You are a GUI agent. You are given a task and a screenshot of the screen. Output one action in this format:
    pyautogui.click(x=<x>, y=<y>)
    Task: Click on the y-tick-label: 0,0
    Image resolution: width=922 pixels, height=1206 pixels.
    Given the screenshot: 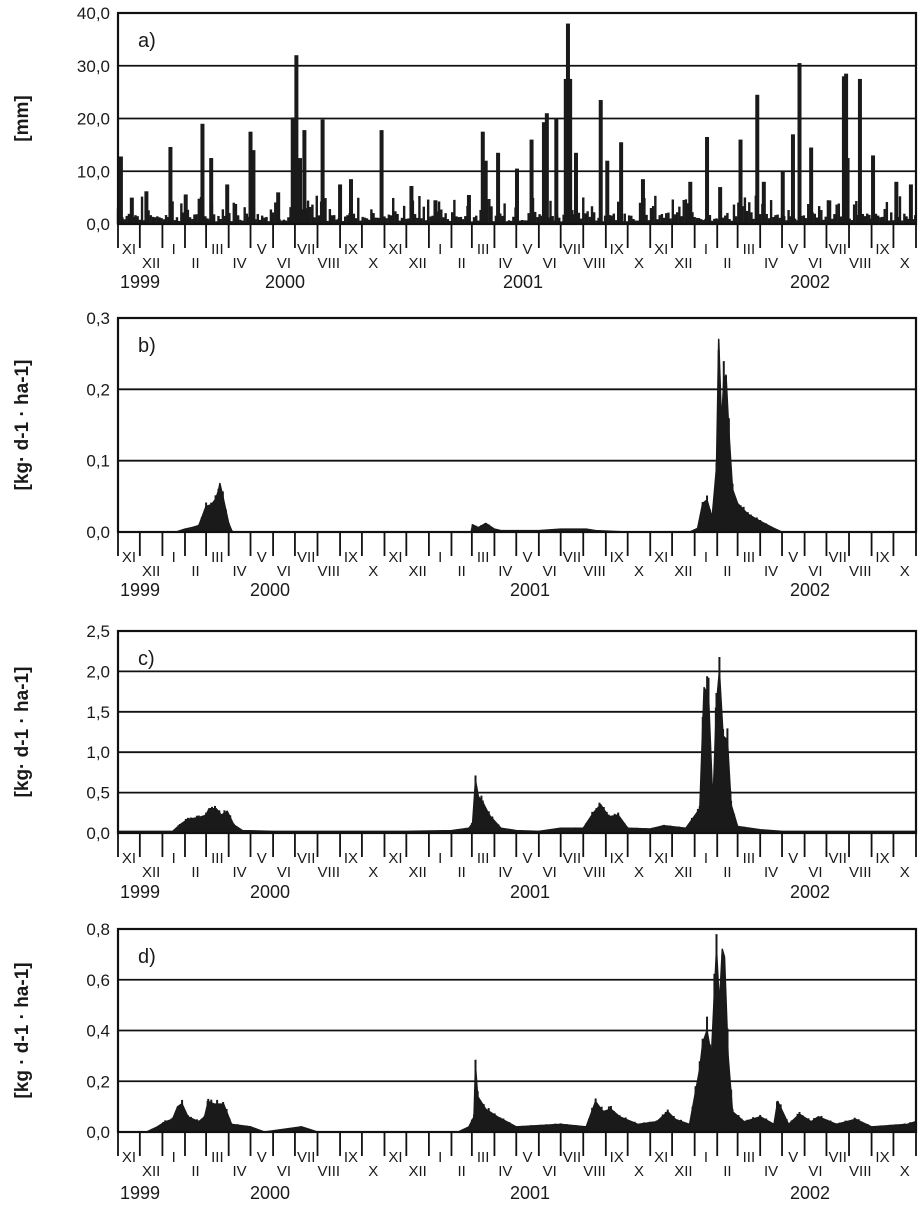 What is the action you would take?
    pyautogui.click(x=98, y=833)
    